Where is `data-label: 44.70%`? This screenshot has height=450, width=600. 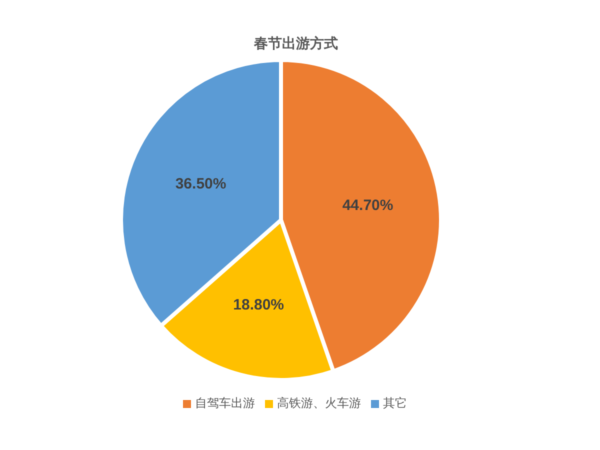 data-label: 44.70% is located at coordinates (368, 205).